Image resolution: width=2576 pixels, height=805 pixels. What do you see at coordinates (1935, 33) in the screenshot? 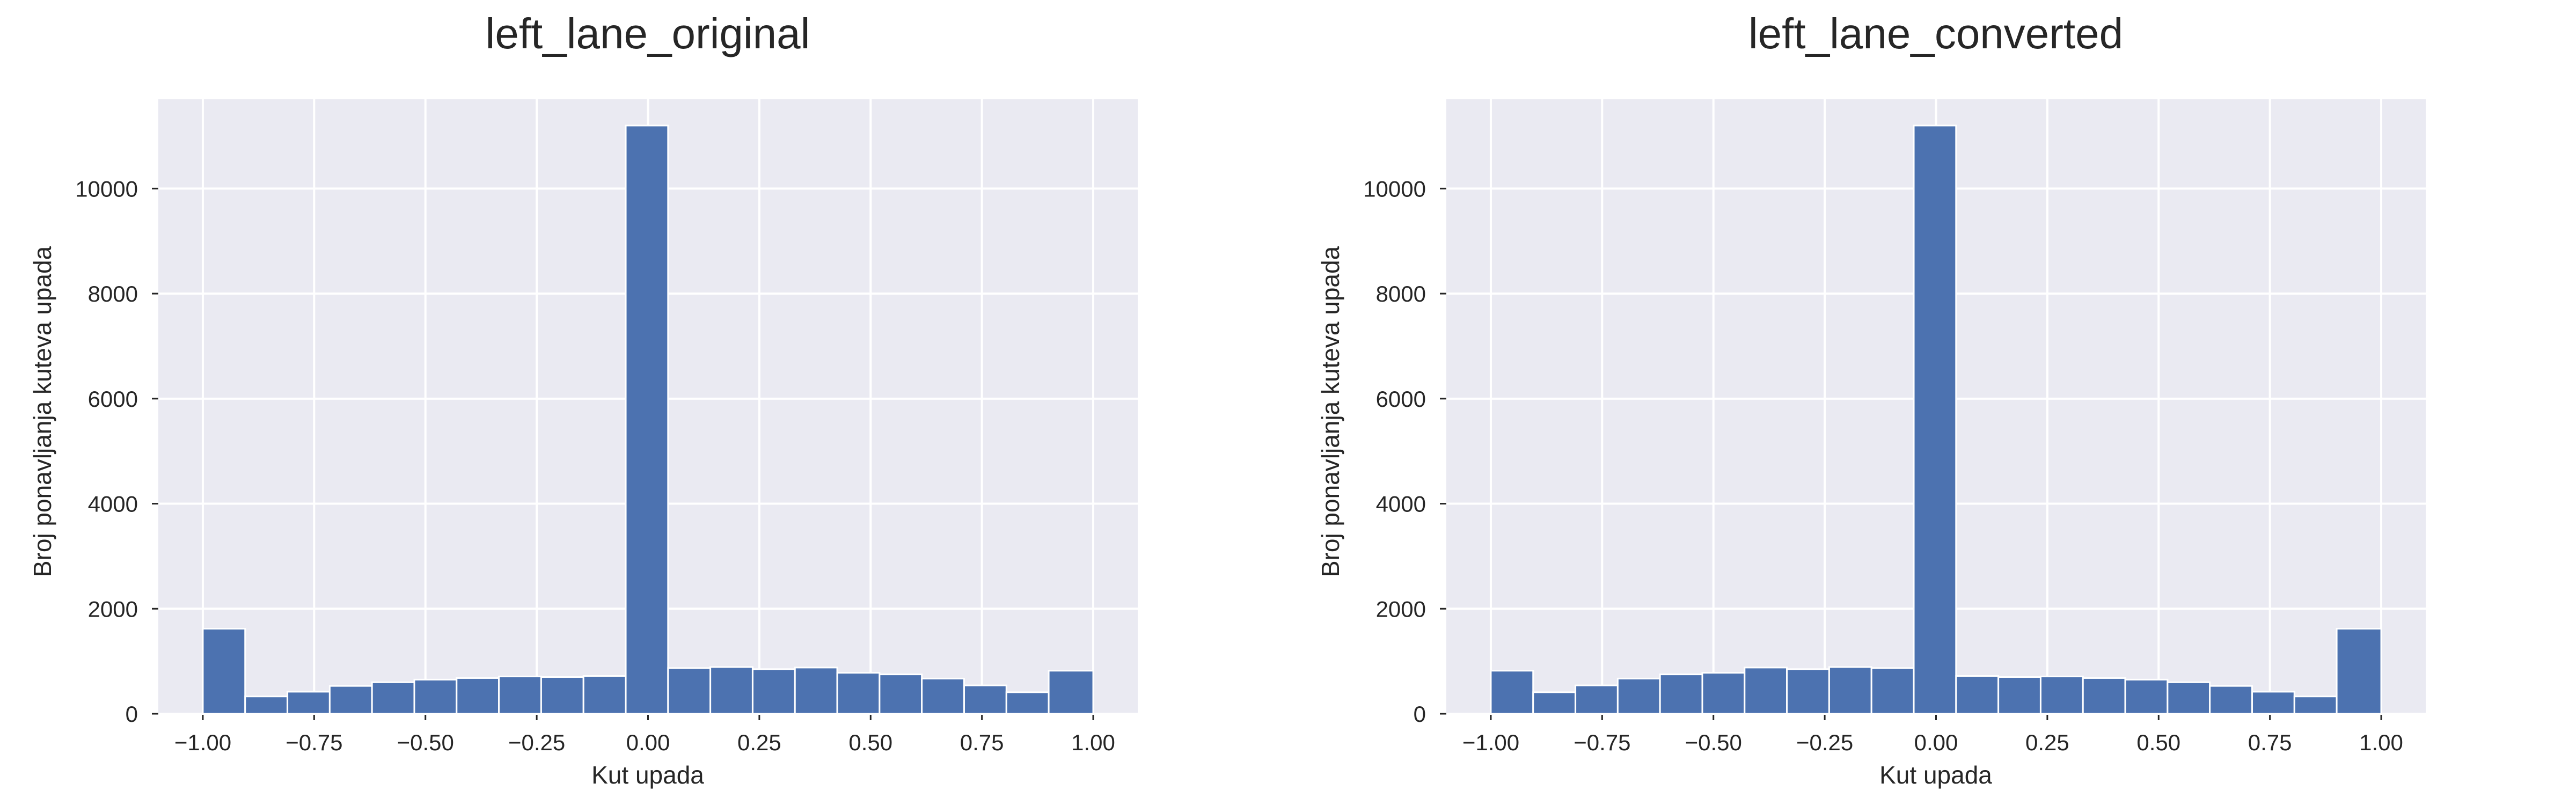
I see `chart-title: left_lane_converted` at bounding box center [1935, 33].